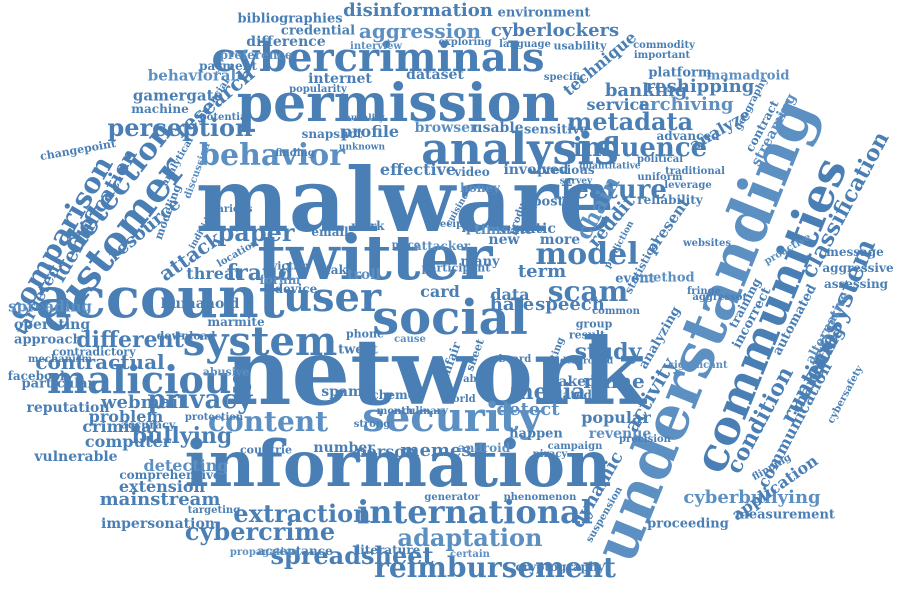 This screenshot has width=900, height=600. I want to click on word-person: person, so click(386, 451).